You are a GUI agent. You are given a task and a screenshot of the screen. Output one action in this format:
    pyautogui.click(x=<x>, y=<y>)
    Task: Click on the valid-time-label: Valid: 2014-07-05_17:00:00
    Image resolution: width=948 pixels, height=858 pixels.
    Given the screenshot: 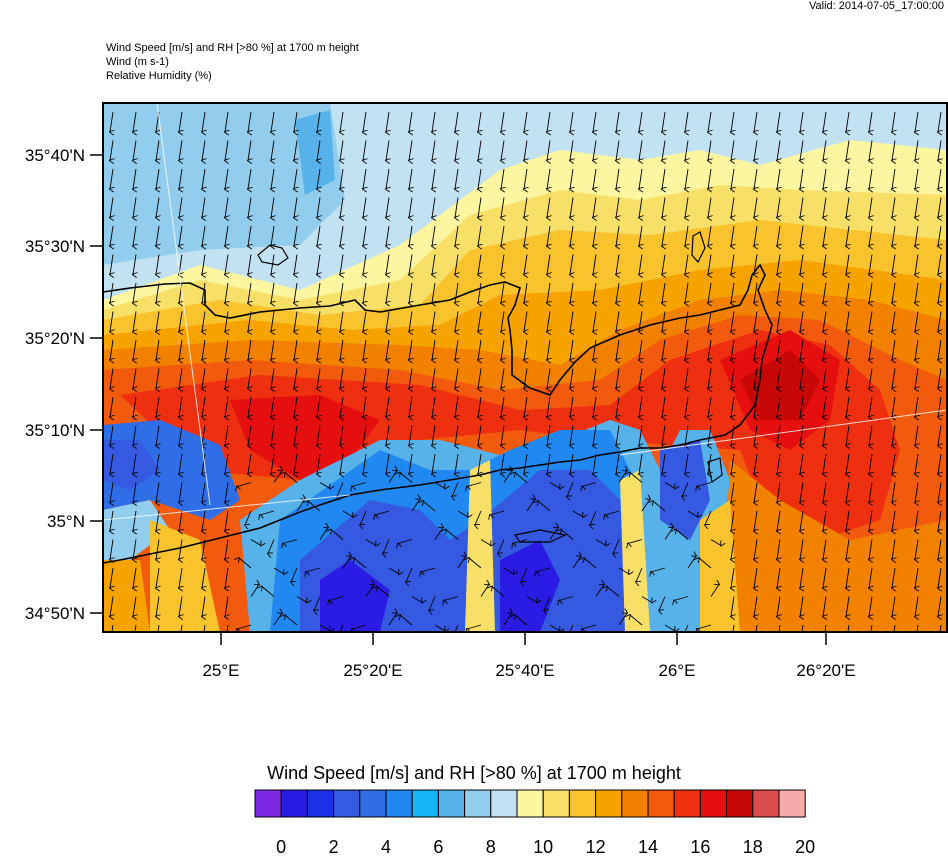 What is the action you would take?
    pyautogui.click(x=876, y=6)
    